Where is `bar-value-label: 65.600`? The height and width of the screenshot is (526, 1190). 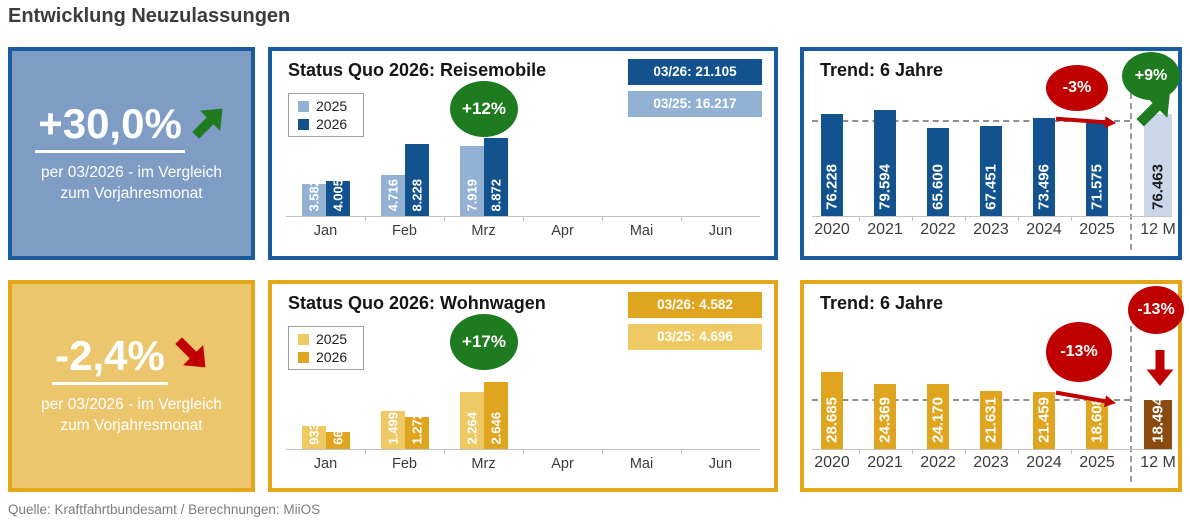 bar-value-label: 65.600 is located at coordinates (938, 187).